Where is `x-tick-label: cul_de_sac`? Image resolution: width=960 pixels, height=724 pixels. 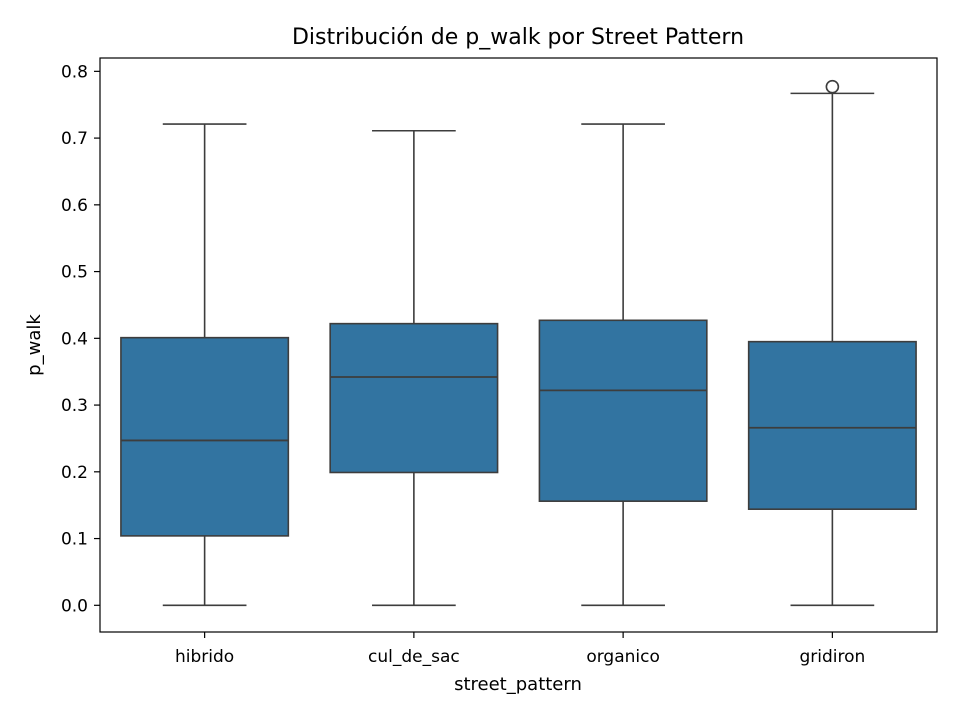
x-tick-label: cul_de_sac is located at coordinates (414, 657).